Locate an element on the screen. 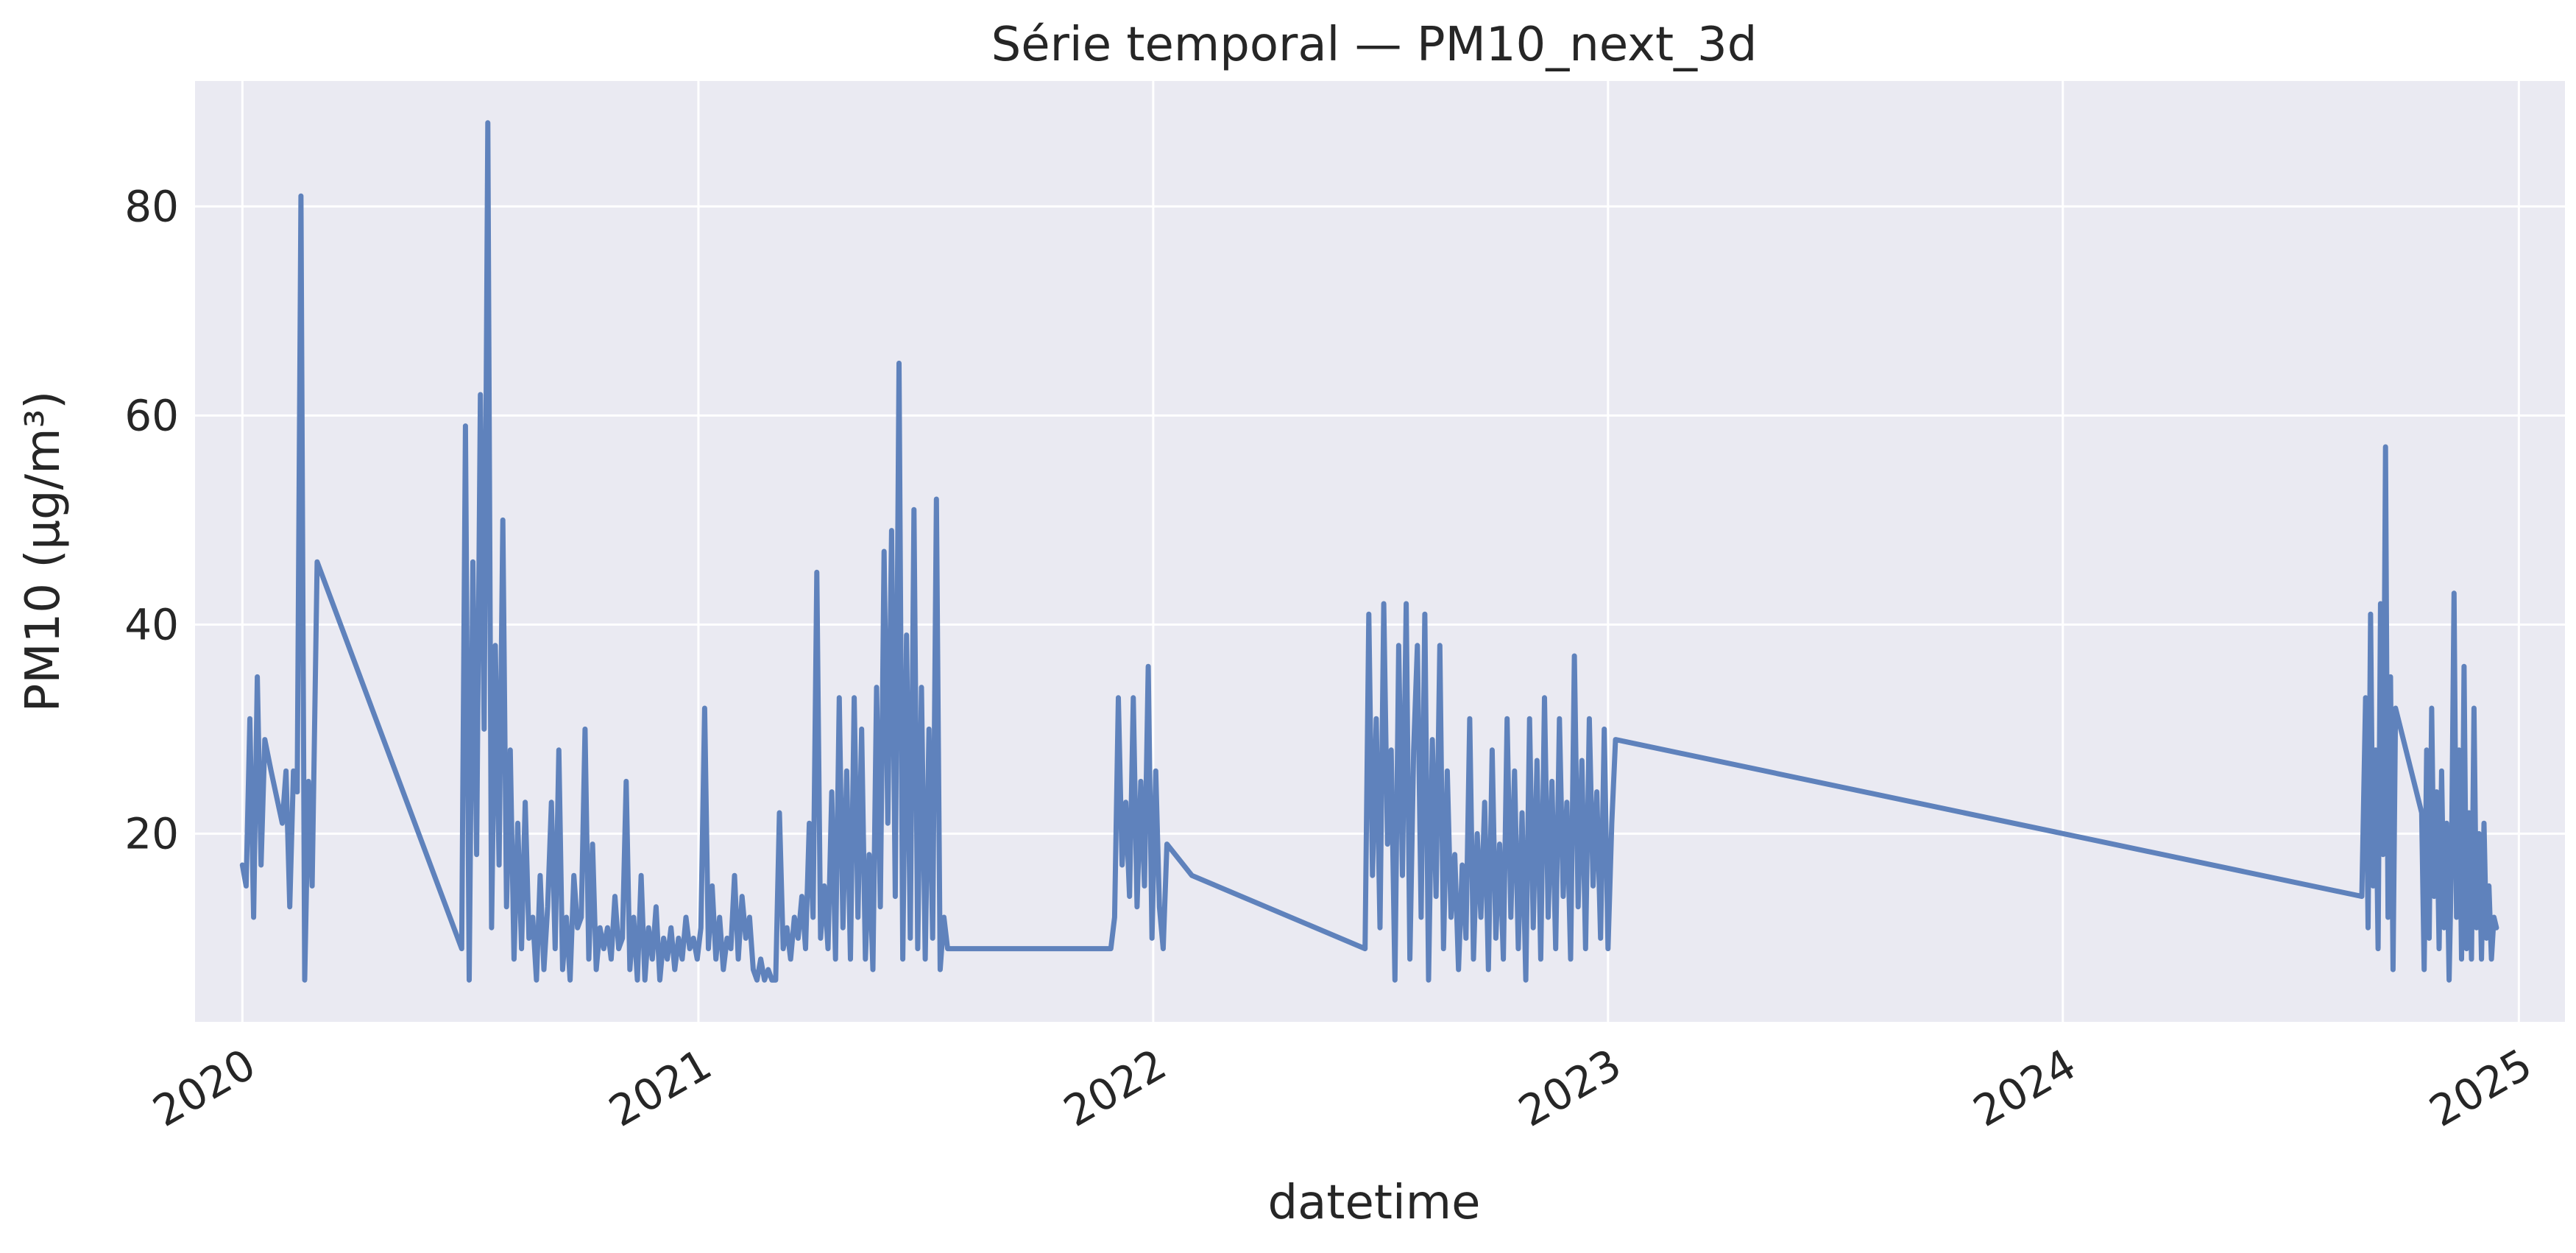  y-tick-label: 80 is located at coordinates (151, 206).